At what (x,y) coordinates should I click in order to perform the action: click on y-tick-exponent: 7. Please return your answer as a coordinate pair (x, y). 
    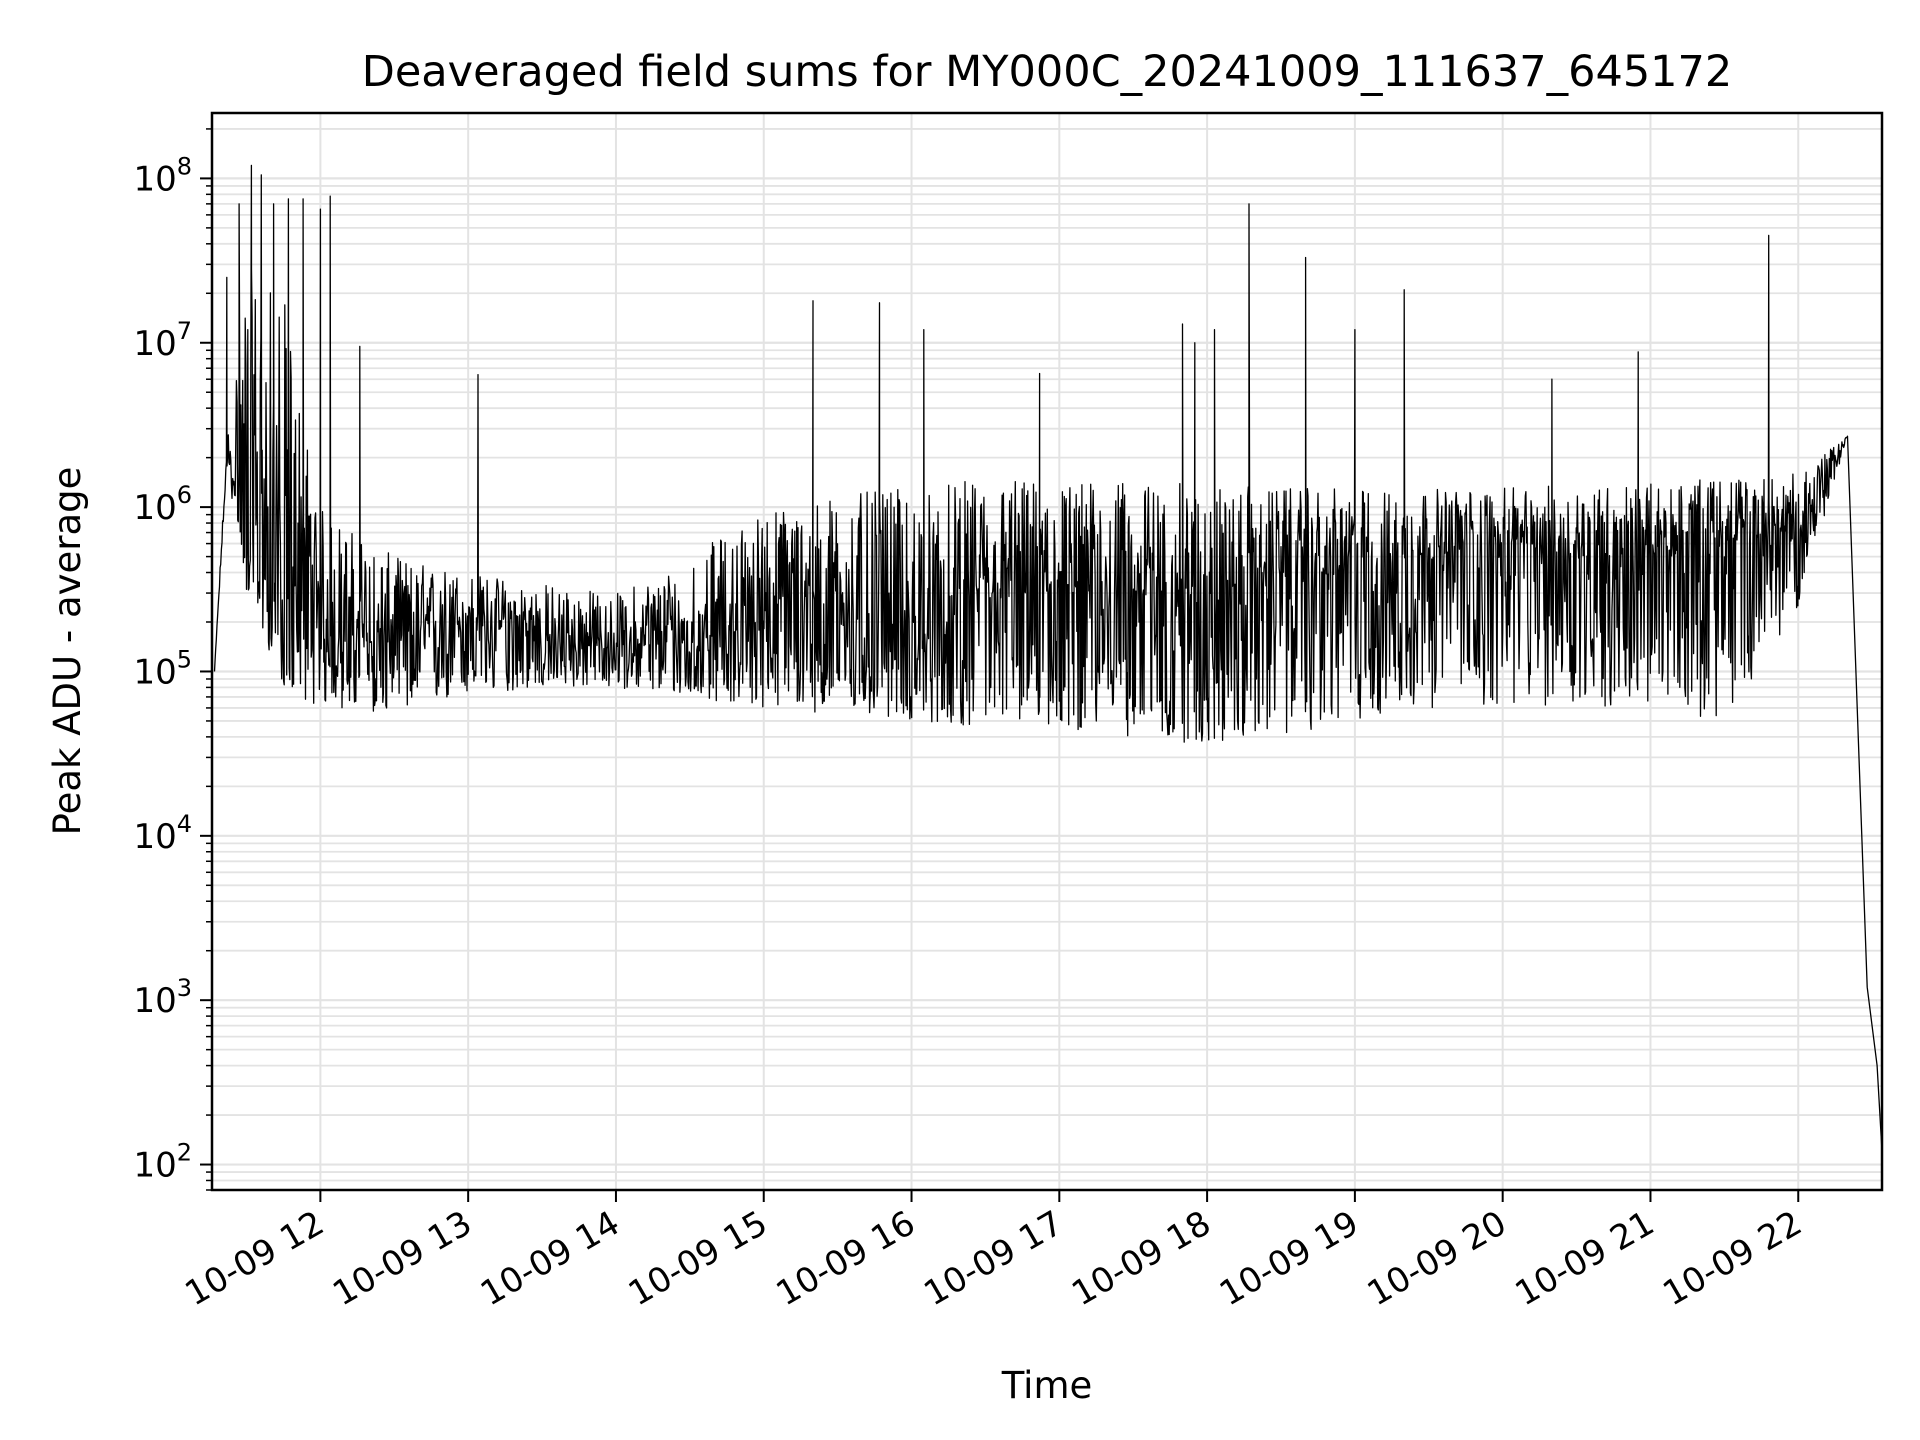
    Looking at the image, I should click on (184, 331).